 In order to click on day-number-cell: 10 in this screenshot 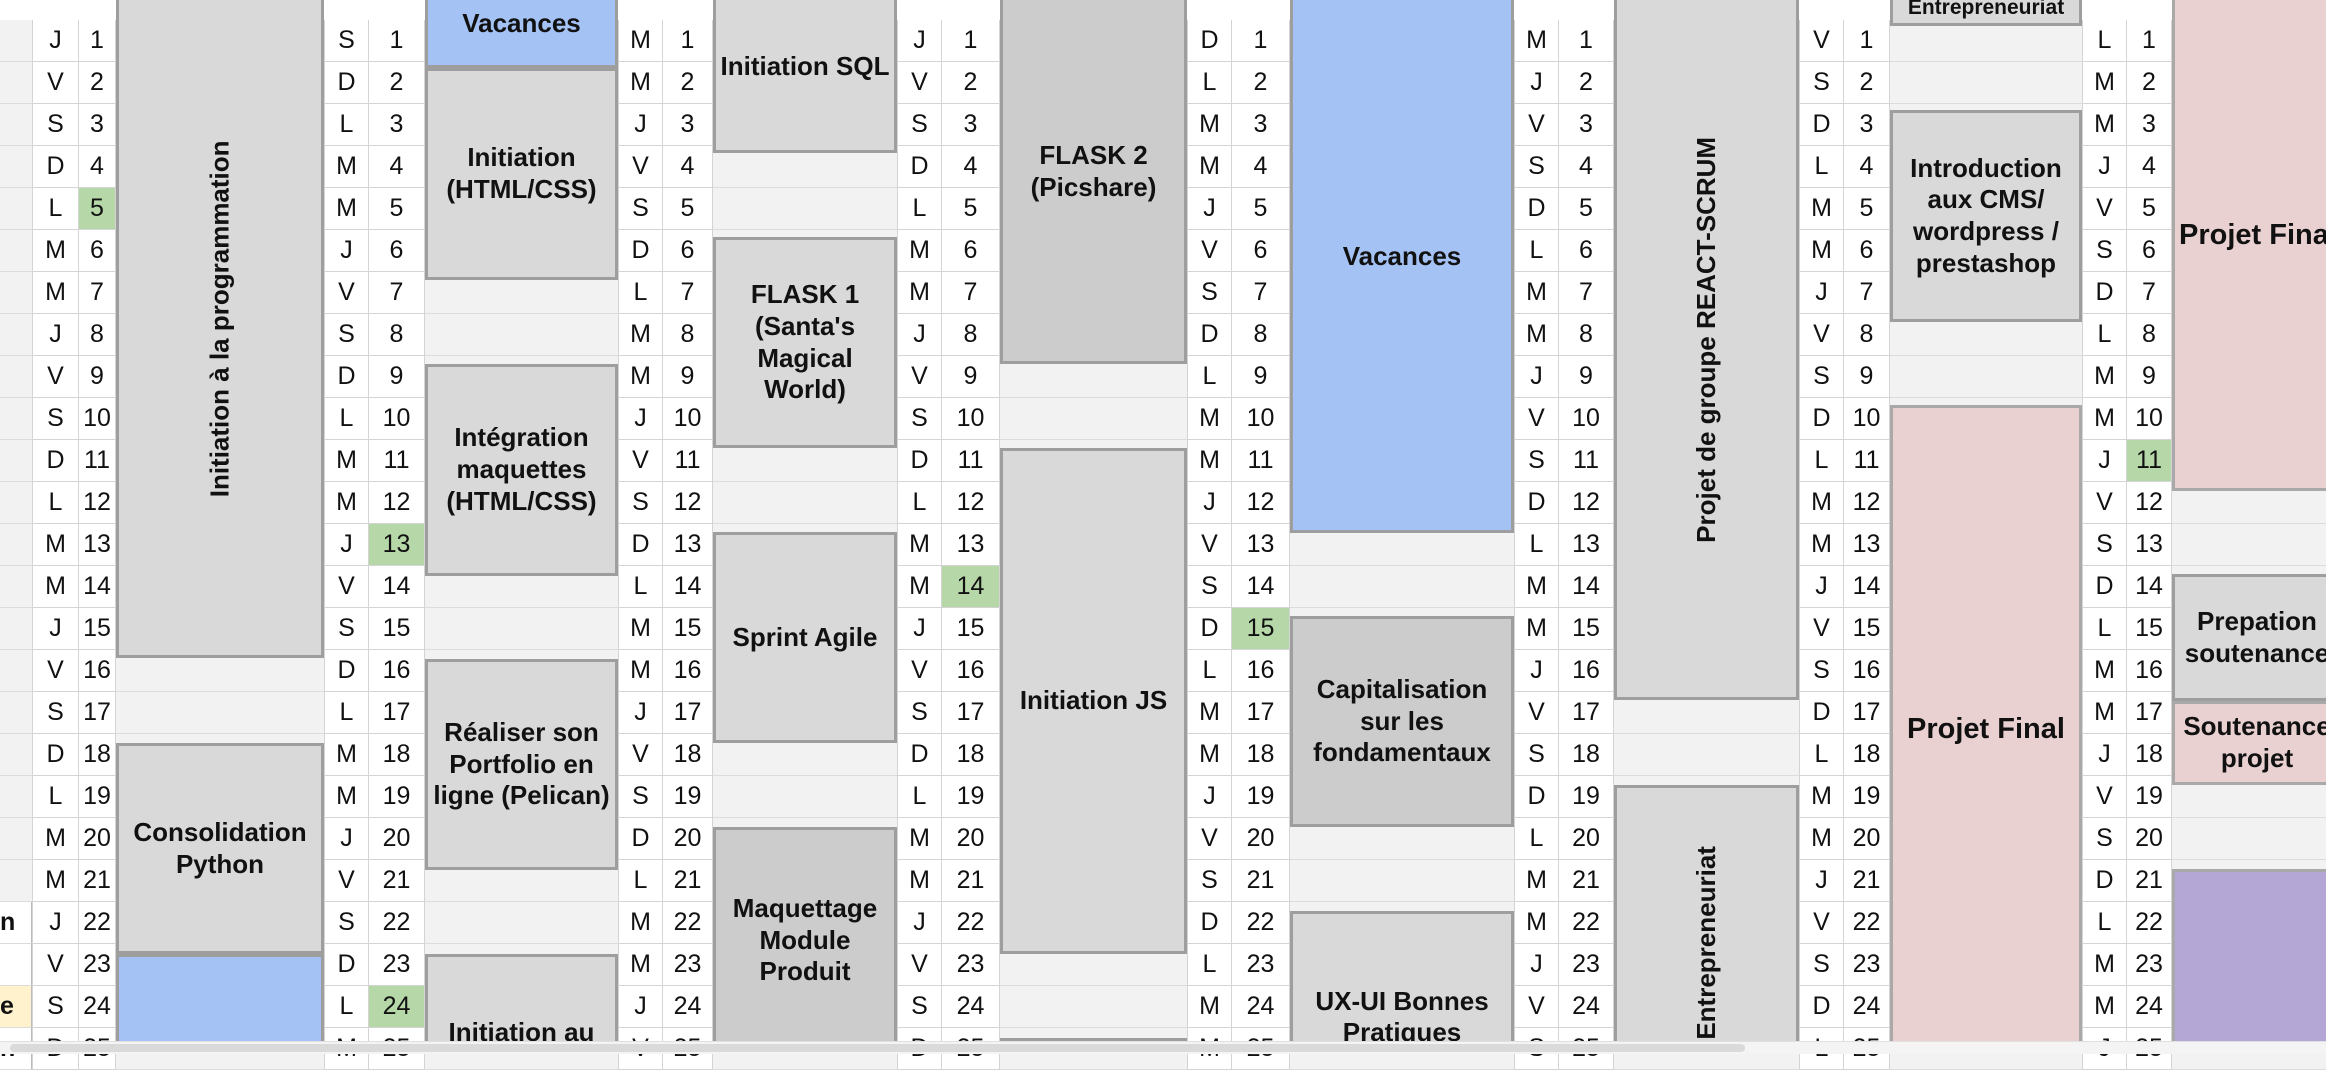, I will do `click(971, 419)`.